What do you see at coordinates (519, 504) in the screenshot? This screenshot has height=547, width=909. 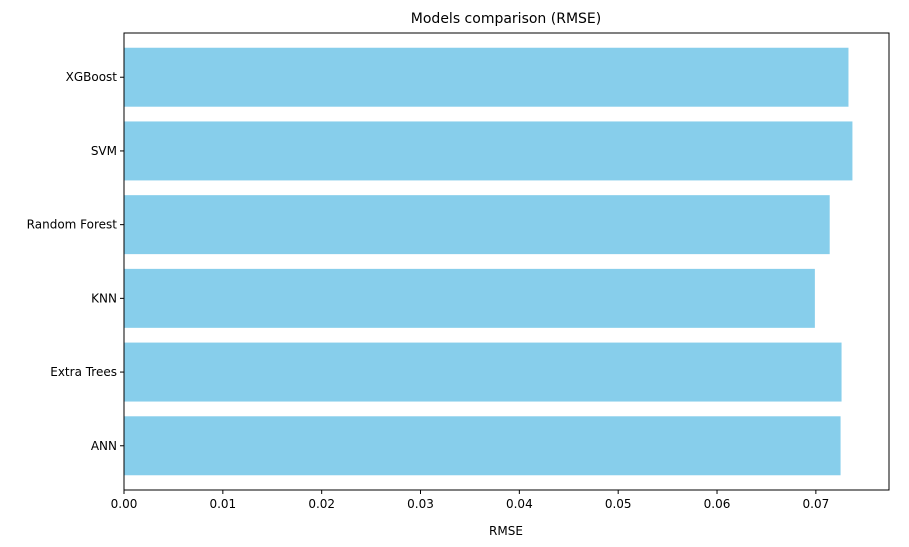 I see `x-tick-label-4: 0.04` at bounding box center [519, 504].